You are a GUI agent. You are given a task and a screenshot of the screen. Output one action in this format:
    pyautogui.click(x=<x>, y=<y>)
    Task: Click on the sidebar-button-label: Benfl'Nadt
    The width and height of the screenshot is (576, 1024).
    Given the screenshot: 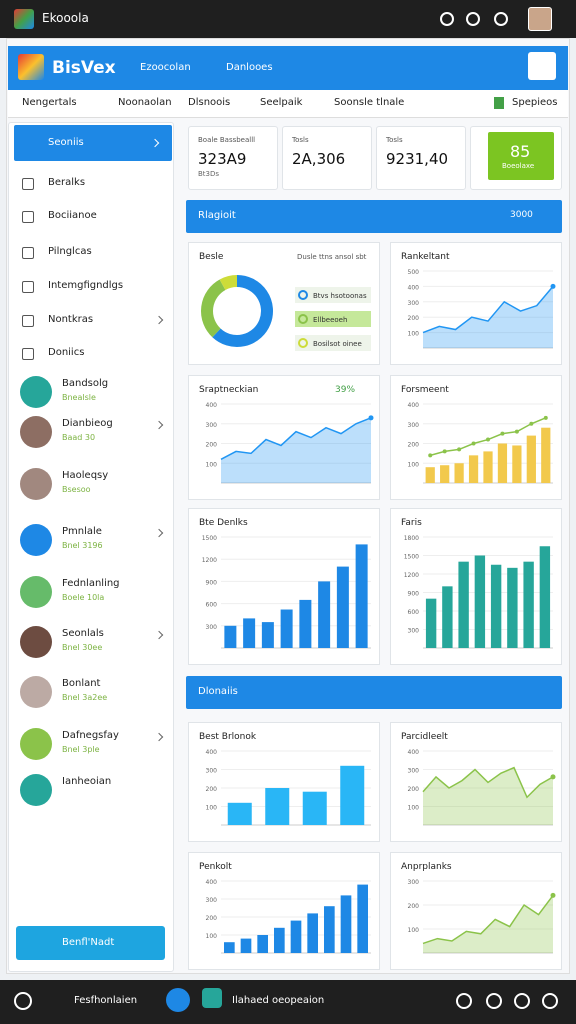 What is the action you would take?
    pyautogui.click(x=88, y=942)
    